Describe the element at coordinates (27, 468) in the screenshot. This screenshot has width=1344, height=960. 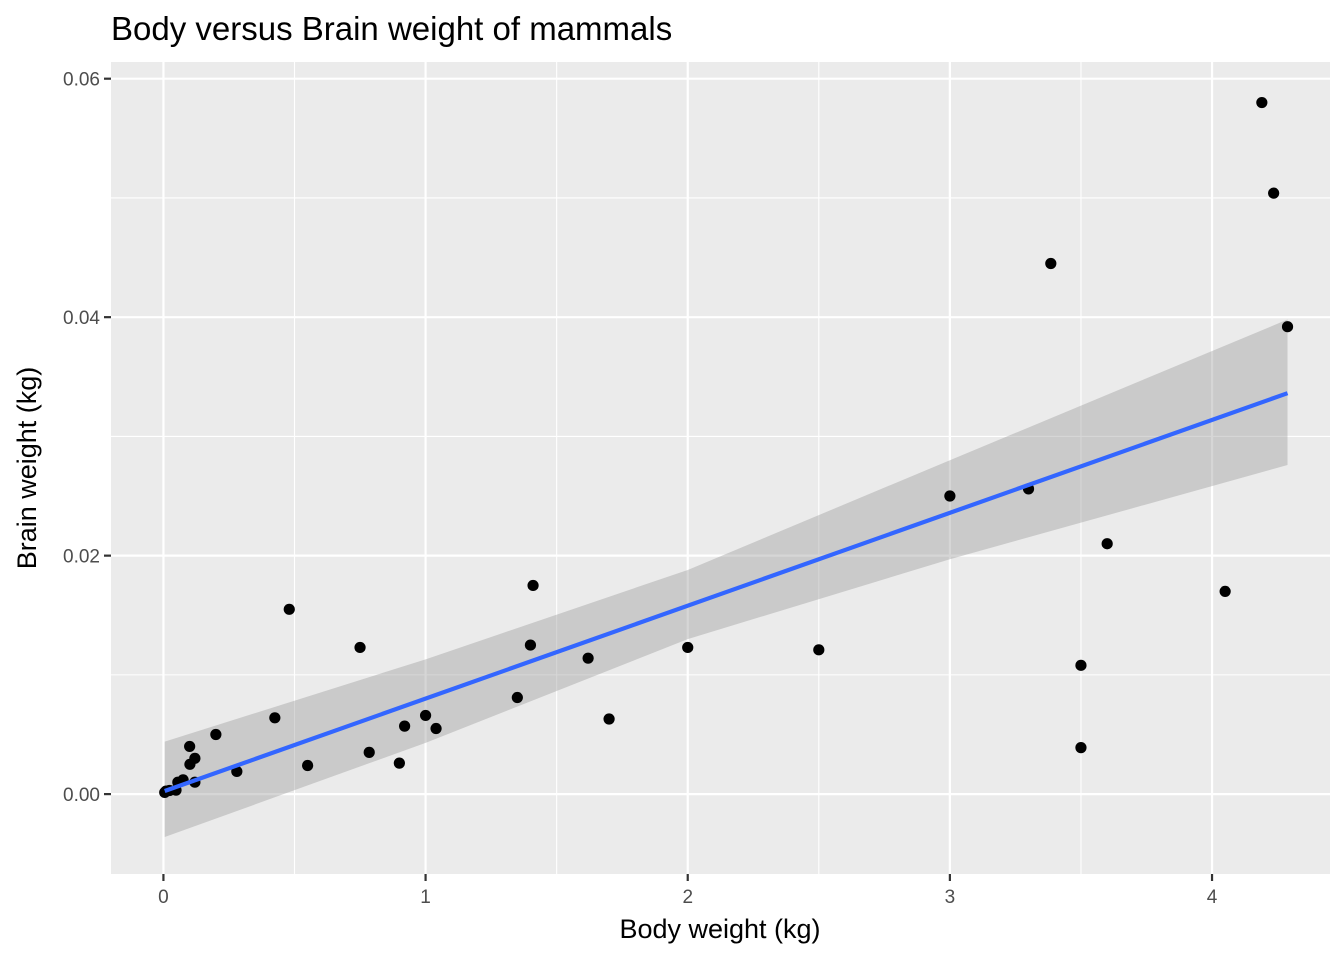
I see `y-axis-title: Brain weight (kg)` at that location.